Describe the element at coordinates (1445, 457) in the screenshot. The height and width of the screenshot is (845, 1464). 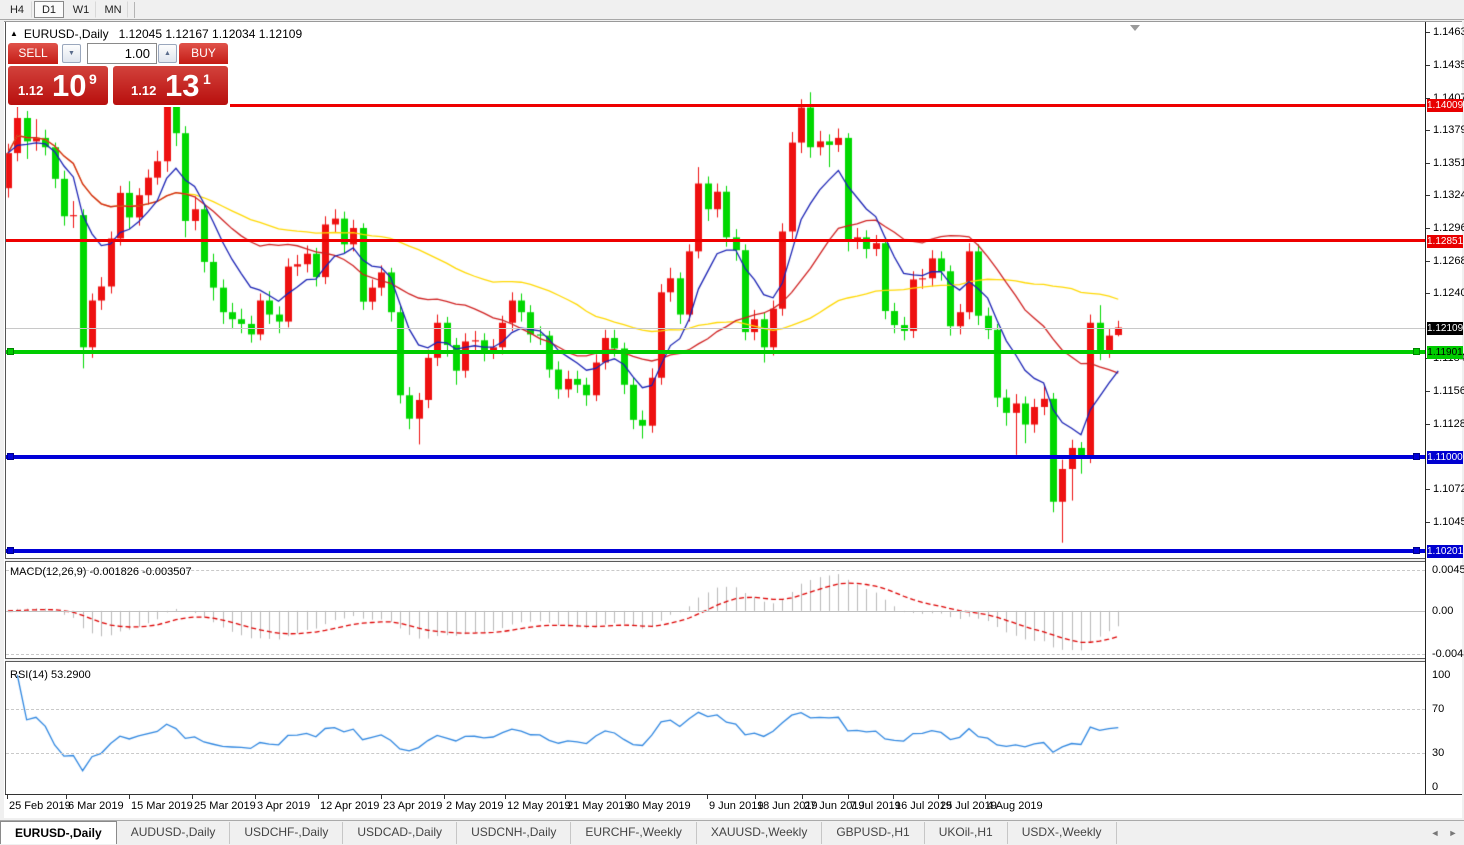
I see `price-badge-1.11000: 1.11000` at that location.